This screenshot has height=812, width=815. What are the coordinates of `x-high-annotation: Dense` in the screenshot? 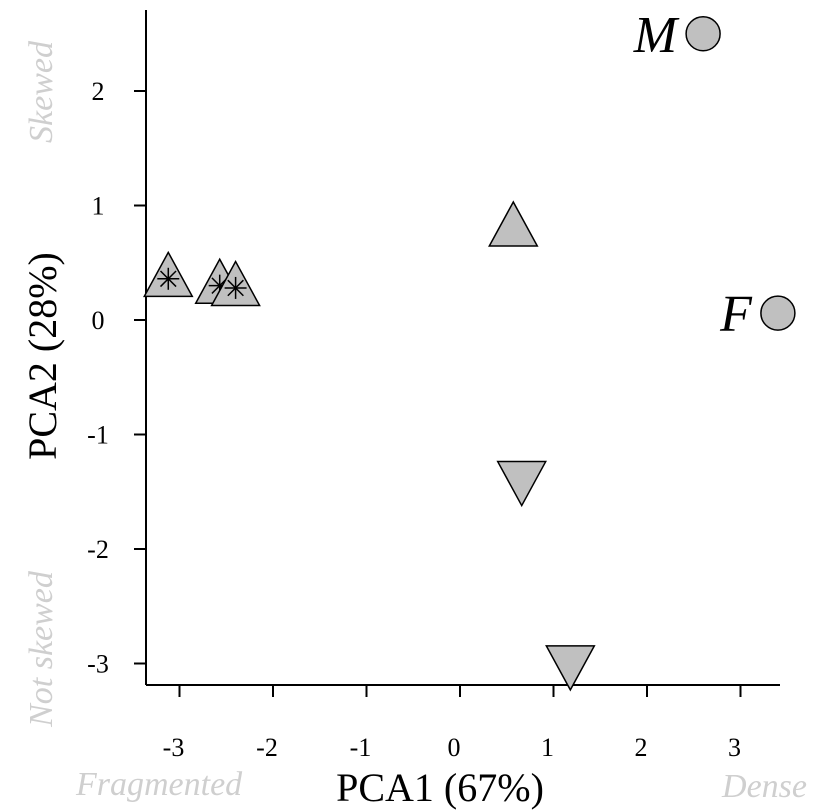 It's located at (764, 786).